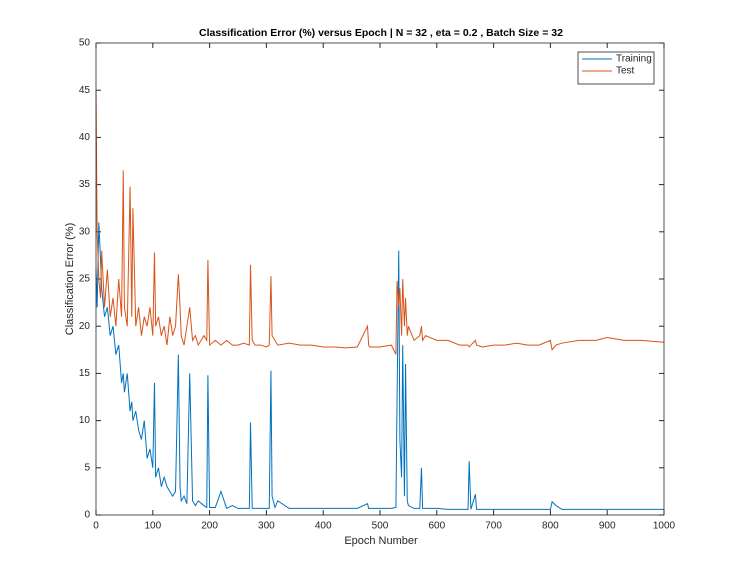 This screenshot has height=580, width=735. I want to click on legend-box, so click(616, 68).